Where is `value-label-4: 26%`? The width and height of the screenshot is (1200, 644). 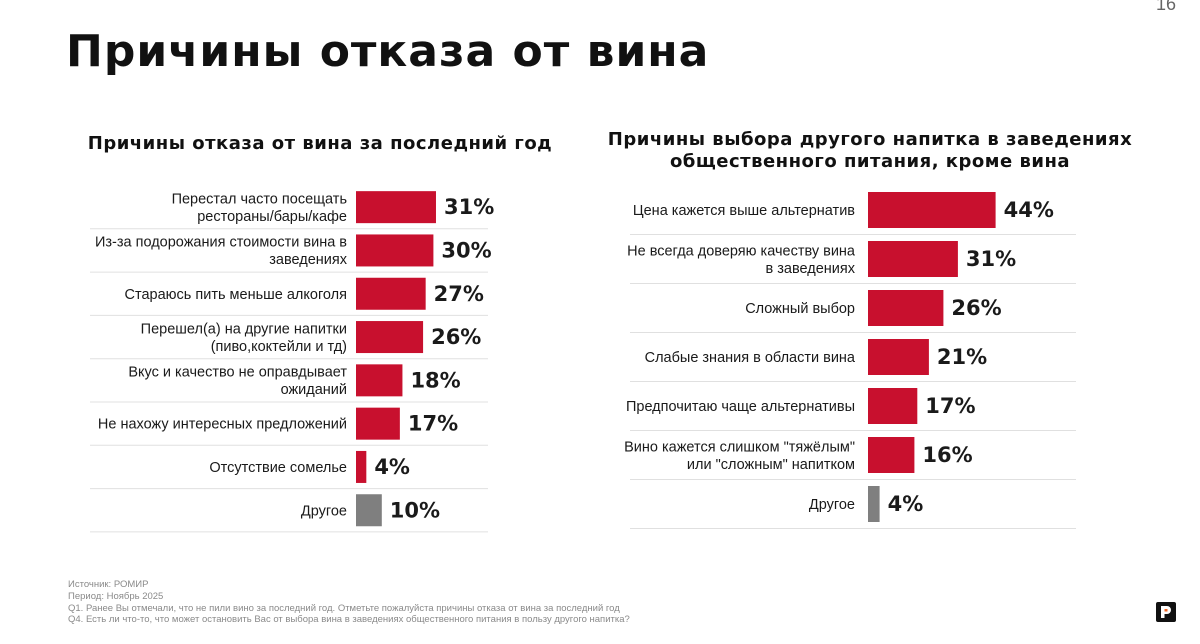 value-label-4: 26% is located at coordinates (456, 337).